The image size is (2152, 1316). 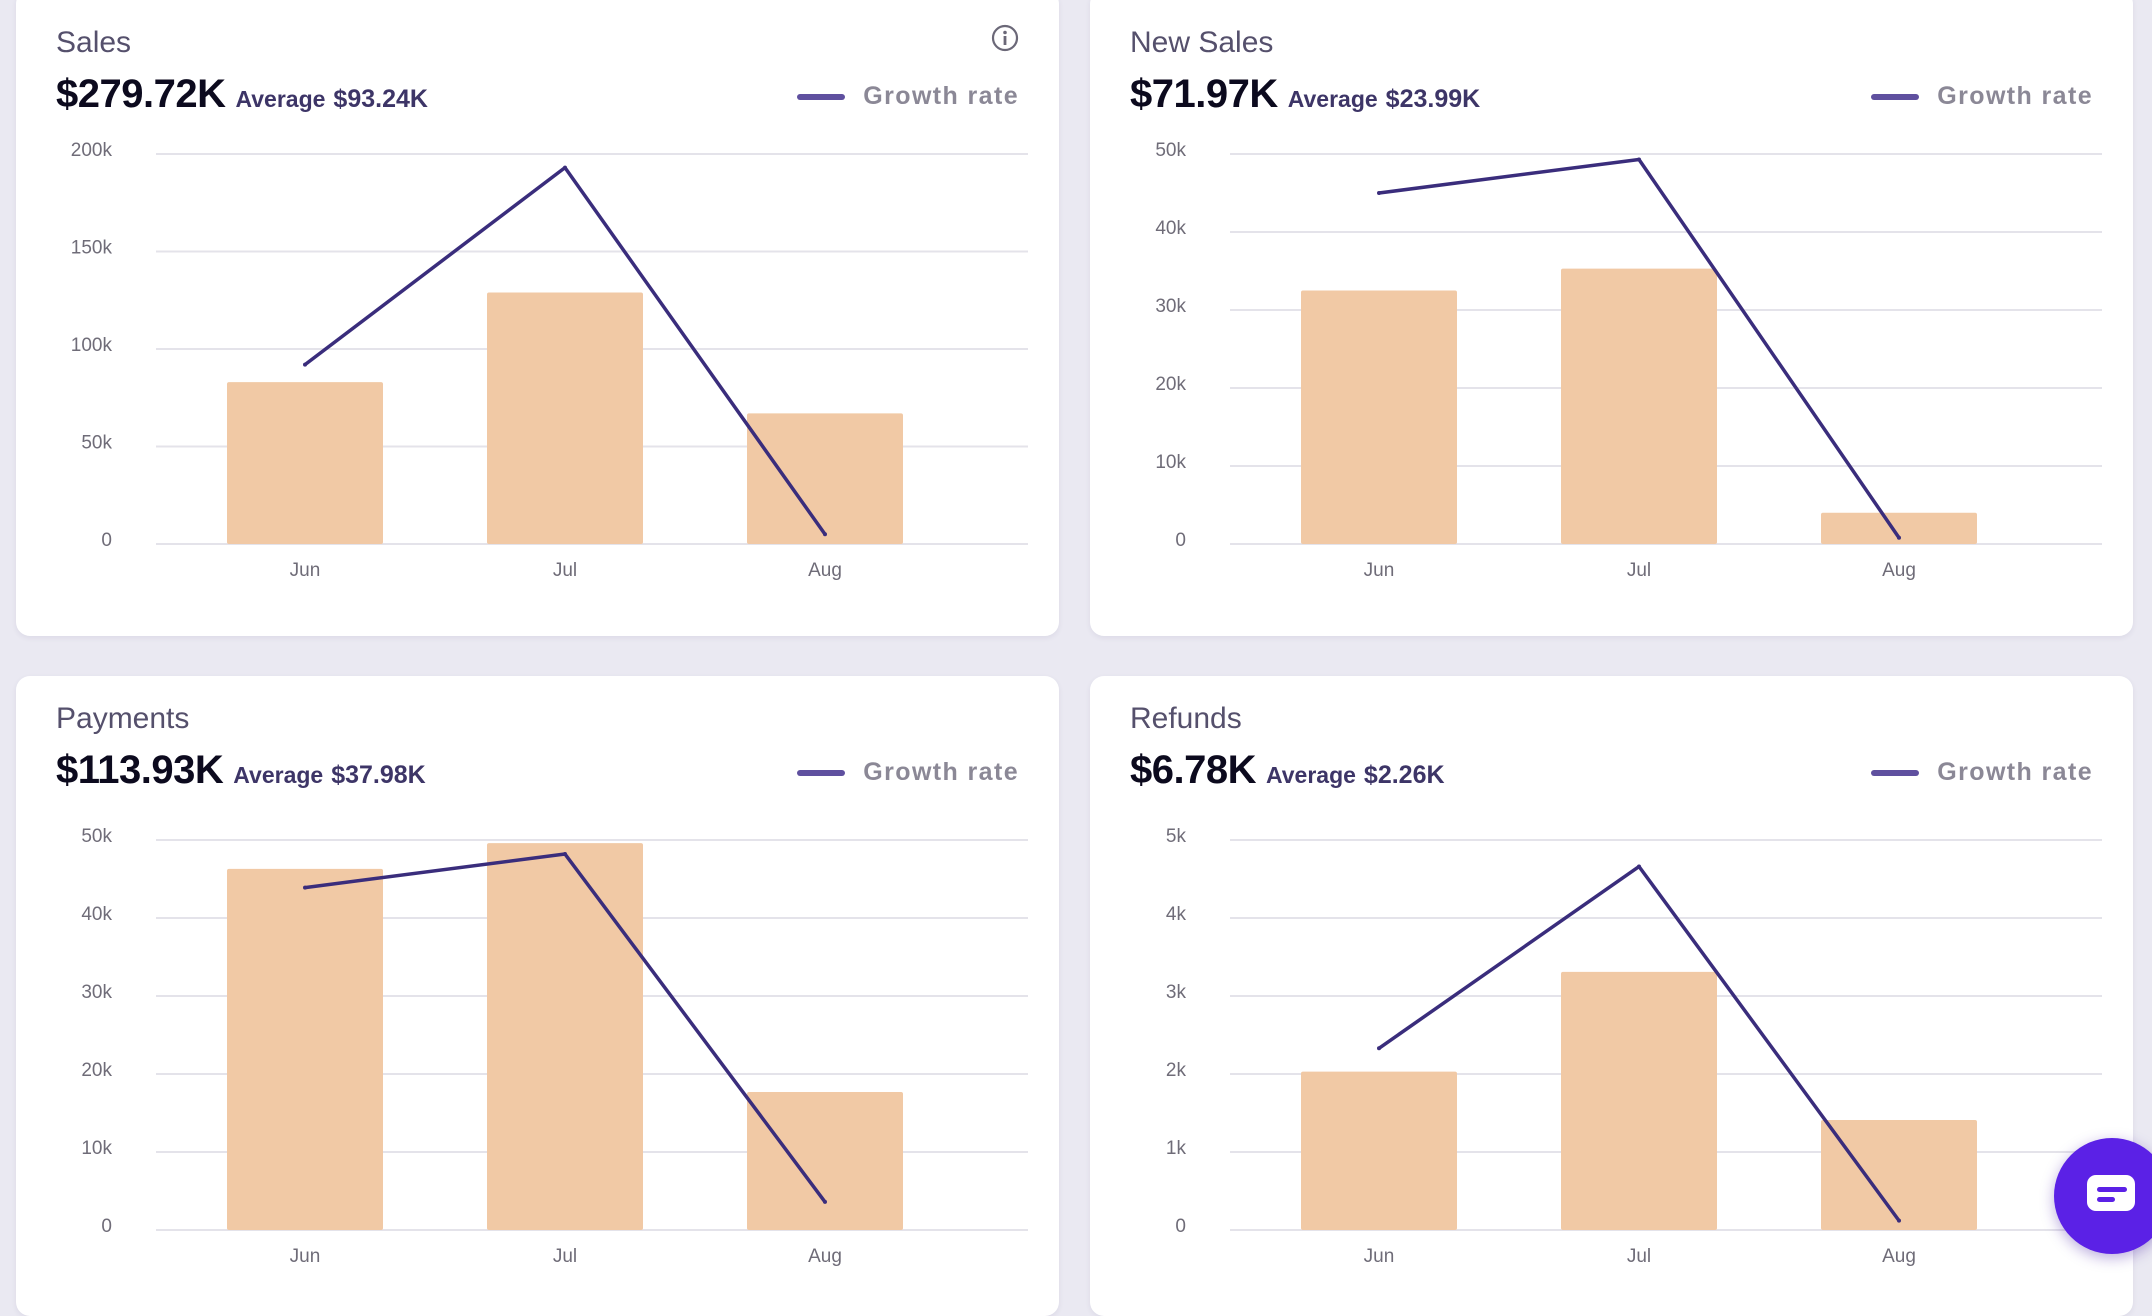 I want to click on total-value: $279.72K, so click(x=141, y=94).